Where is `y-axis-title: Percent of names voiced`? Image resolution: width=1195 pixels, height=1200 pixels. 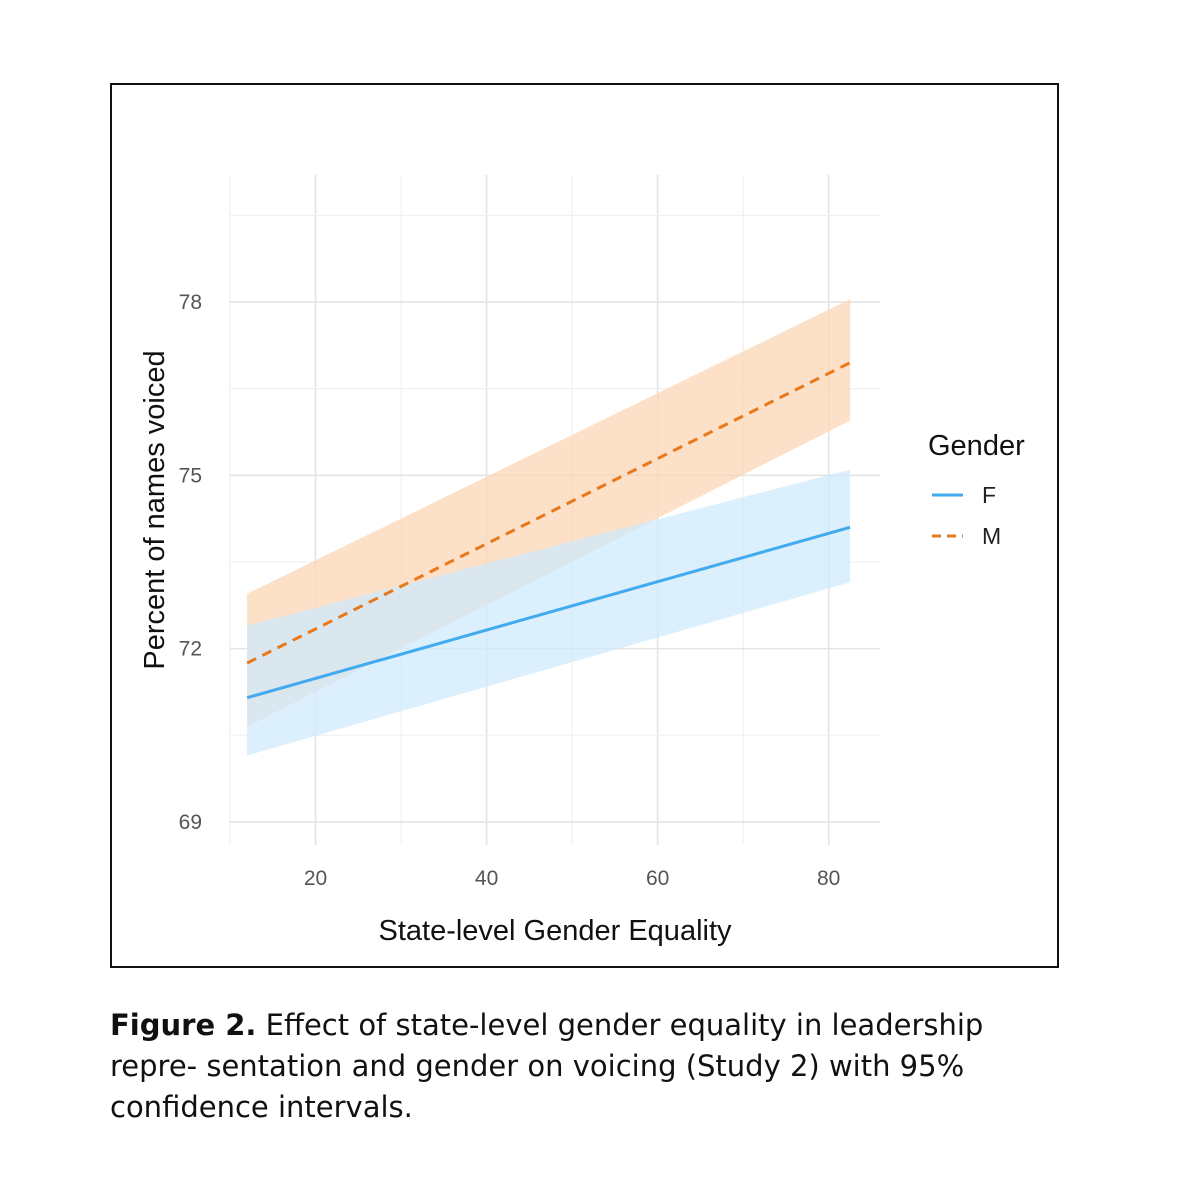 y-axis-title: Percent of names voiced is located at coordinates (155, 509).